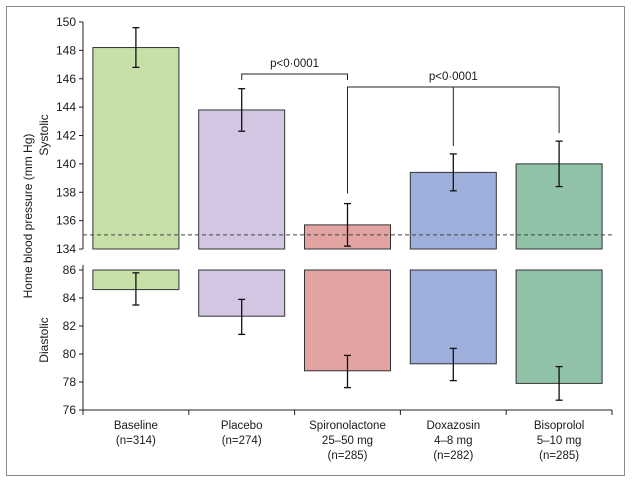  What do you see at coordinates (44, 339) in the screenshot?
I see `diastolic-label: Diastolic` at bounding box center [44, 339].